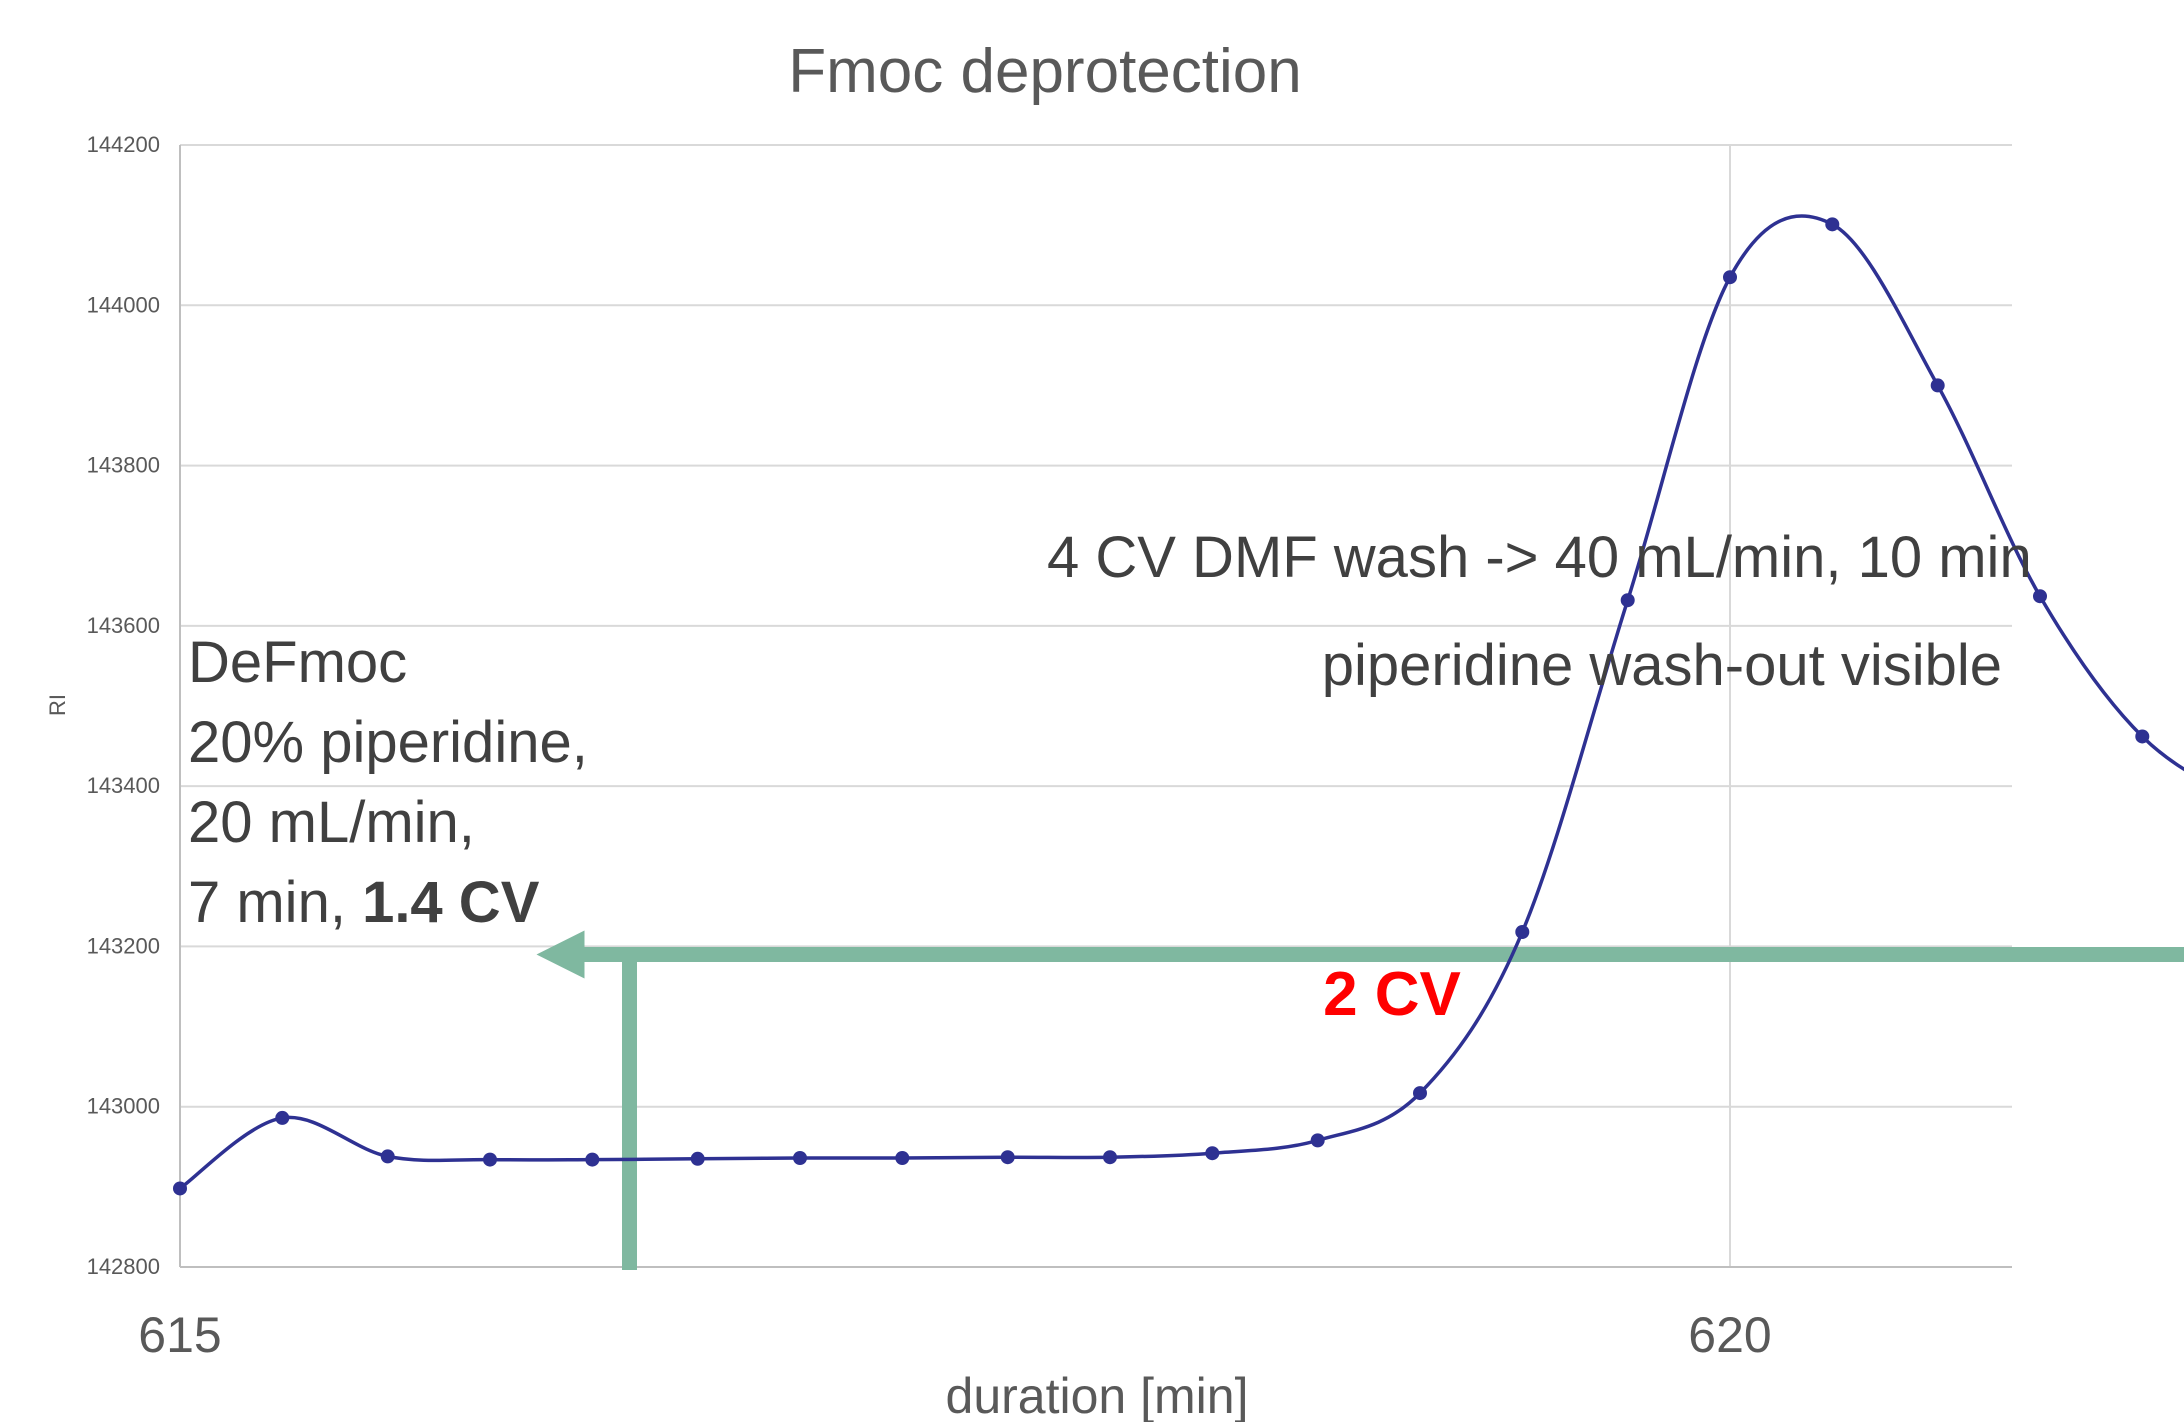  I want to click on y-axis-label: RI, so click(57, 705).